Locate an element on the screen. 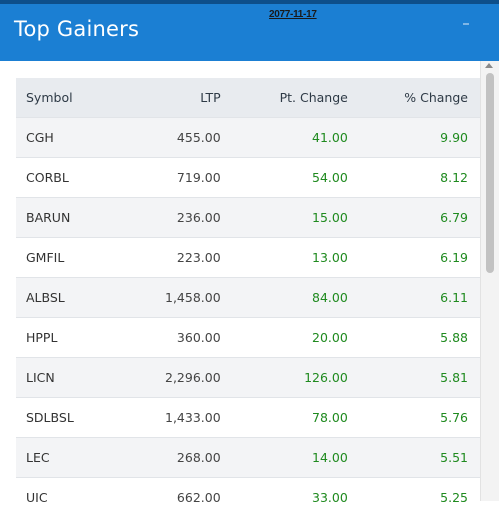 The width and height of the screenshot is (499, 517). pt-change-cell: 78.00 is located at coordinates (330, 417).